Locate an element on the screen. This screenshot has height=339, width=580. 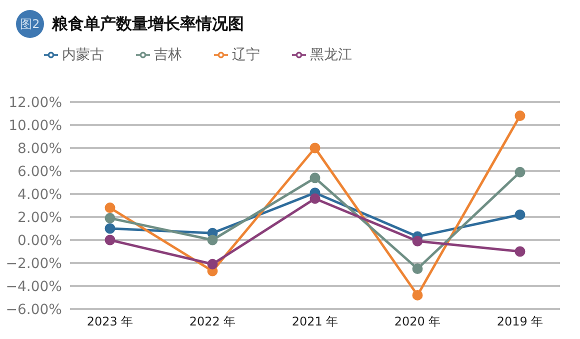
chart-title: 粮食单产数量增长率情况图 is located at coordinates (148, 24).